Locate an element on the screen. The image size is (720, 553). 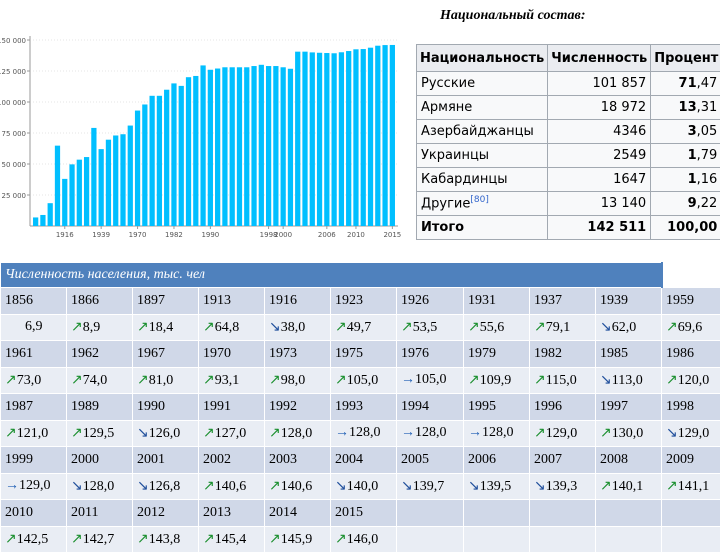
population-value: 140,0 is located at coordinates (363, 486).